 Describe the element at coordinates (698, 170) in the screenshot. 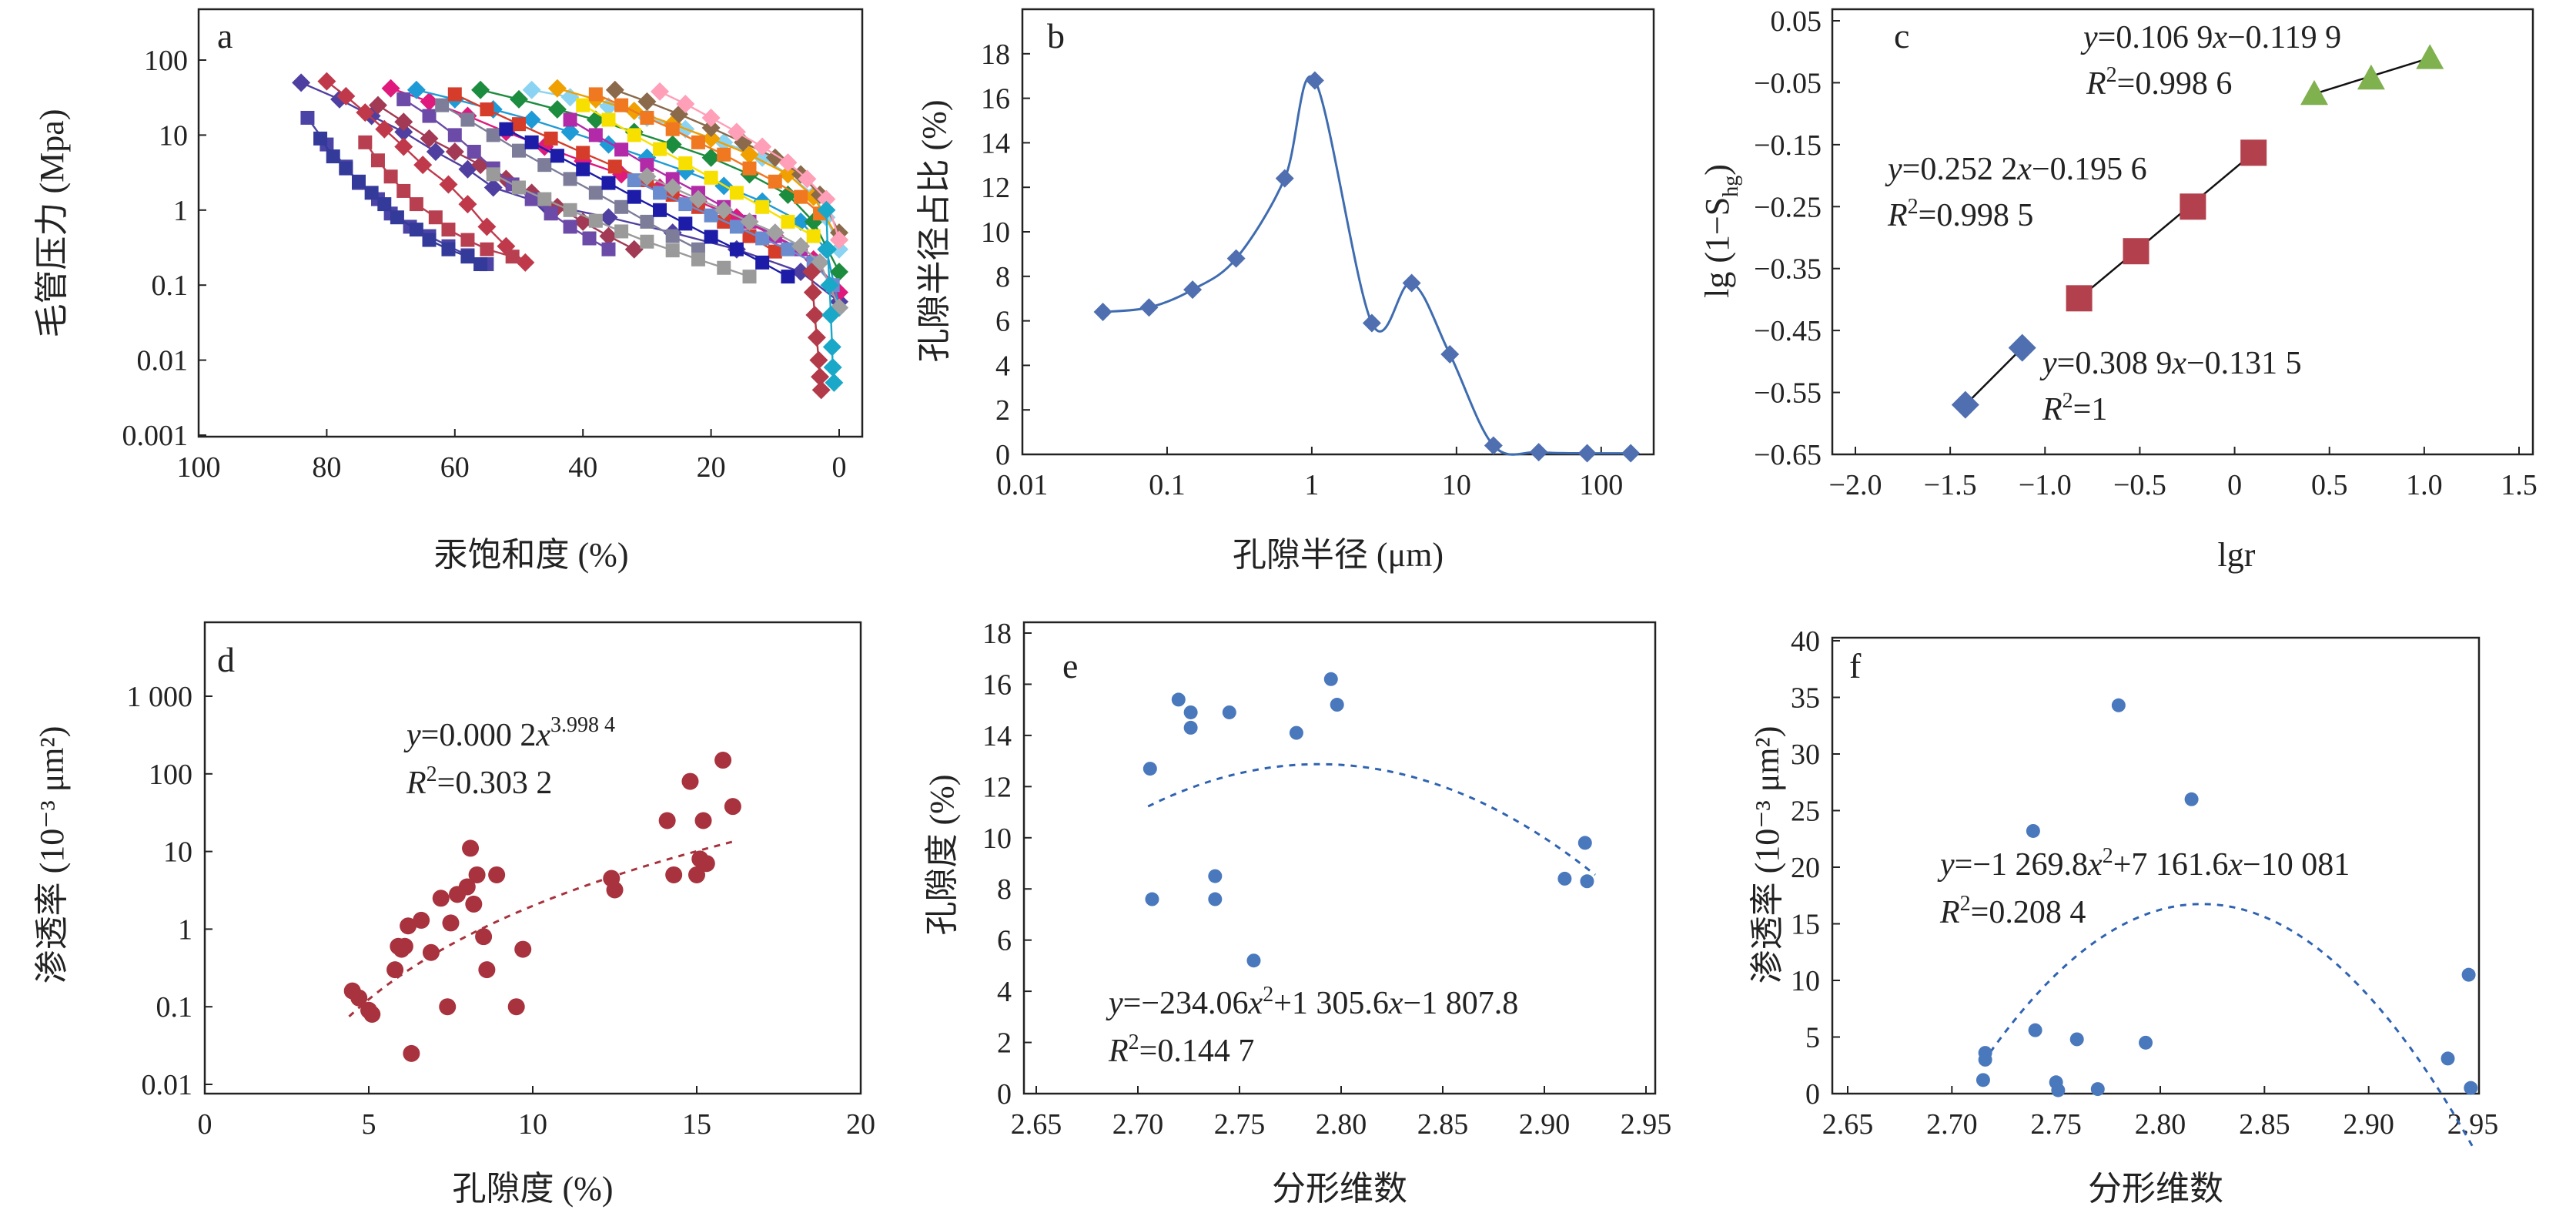

I see `series-line` at that location.